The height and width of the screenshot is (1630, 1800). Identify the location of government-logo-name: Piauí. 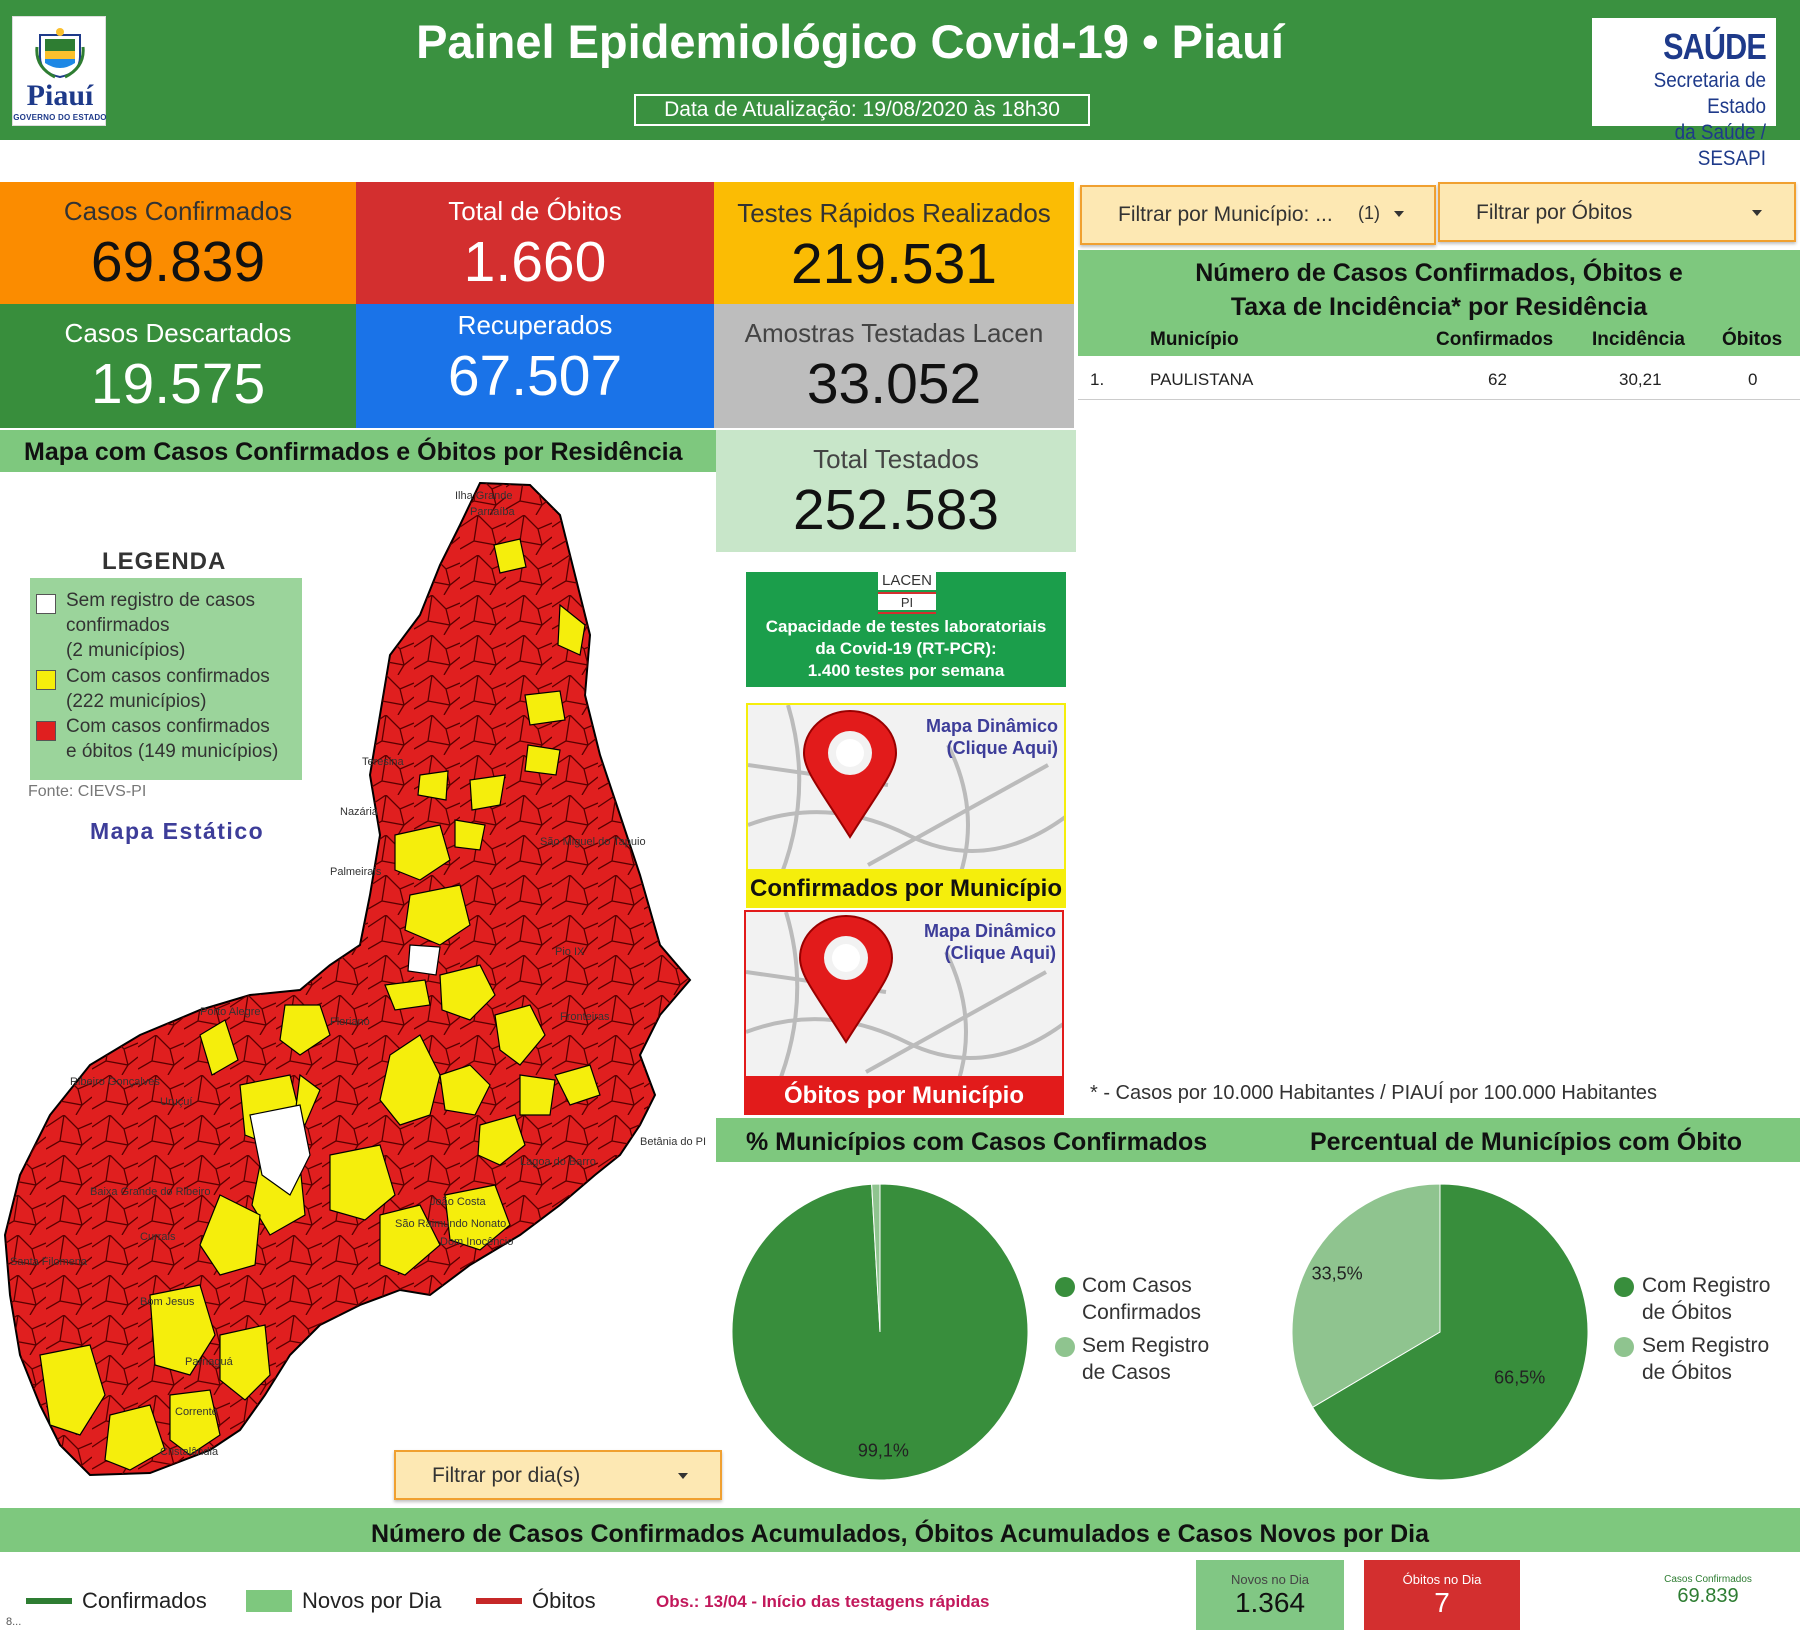
(60, 95).